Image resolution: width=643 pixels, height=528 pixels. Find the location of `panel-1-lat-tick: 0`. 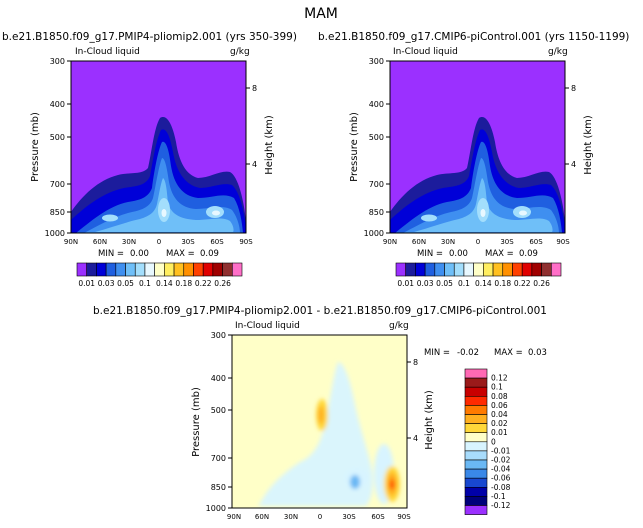

panel-1-lat-tick: 0 is located at coordinates (159, 242).